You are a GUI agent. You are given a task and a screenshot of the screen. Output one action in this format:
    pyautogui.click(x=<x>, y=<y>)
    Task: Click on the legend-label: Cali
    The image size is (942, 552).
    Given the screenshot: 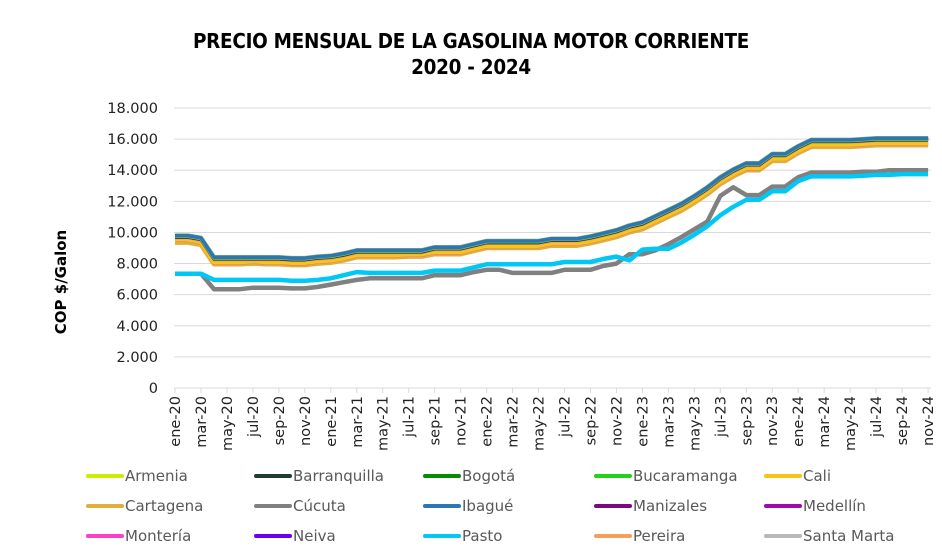 What is the action you would take?
    pyautogui.click(x=817, y=476)
    